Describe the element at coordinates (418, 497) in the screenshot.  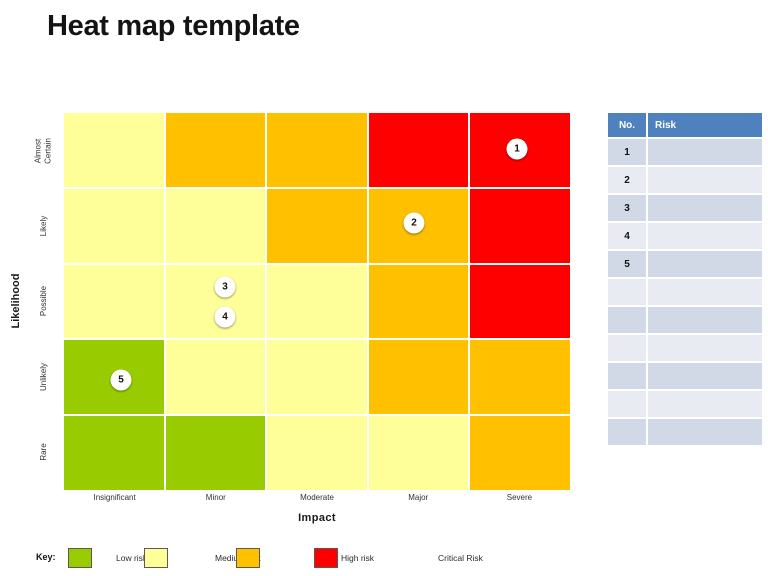
I see `x-tick-3: Major` at that location.